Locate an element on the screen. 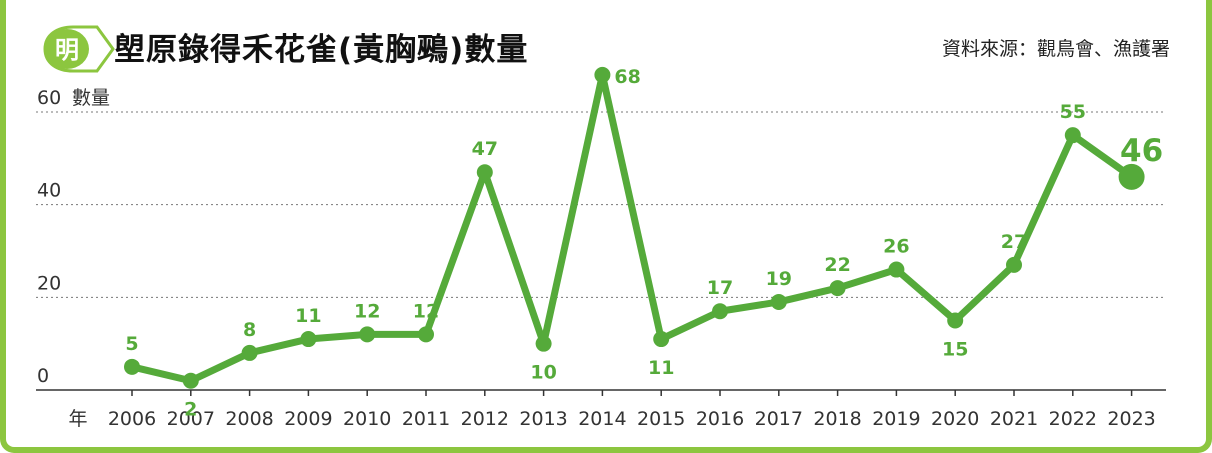 The width and height of the screenshot is (1212, 453). x-tick-label: 2009 is located at coordinates (308, 419).